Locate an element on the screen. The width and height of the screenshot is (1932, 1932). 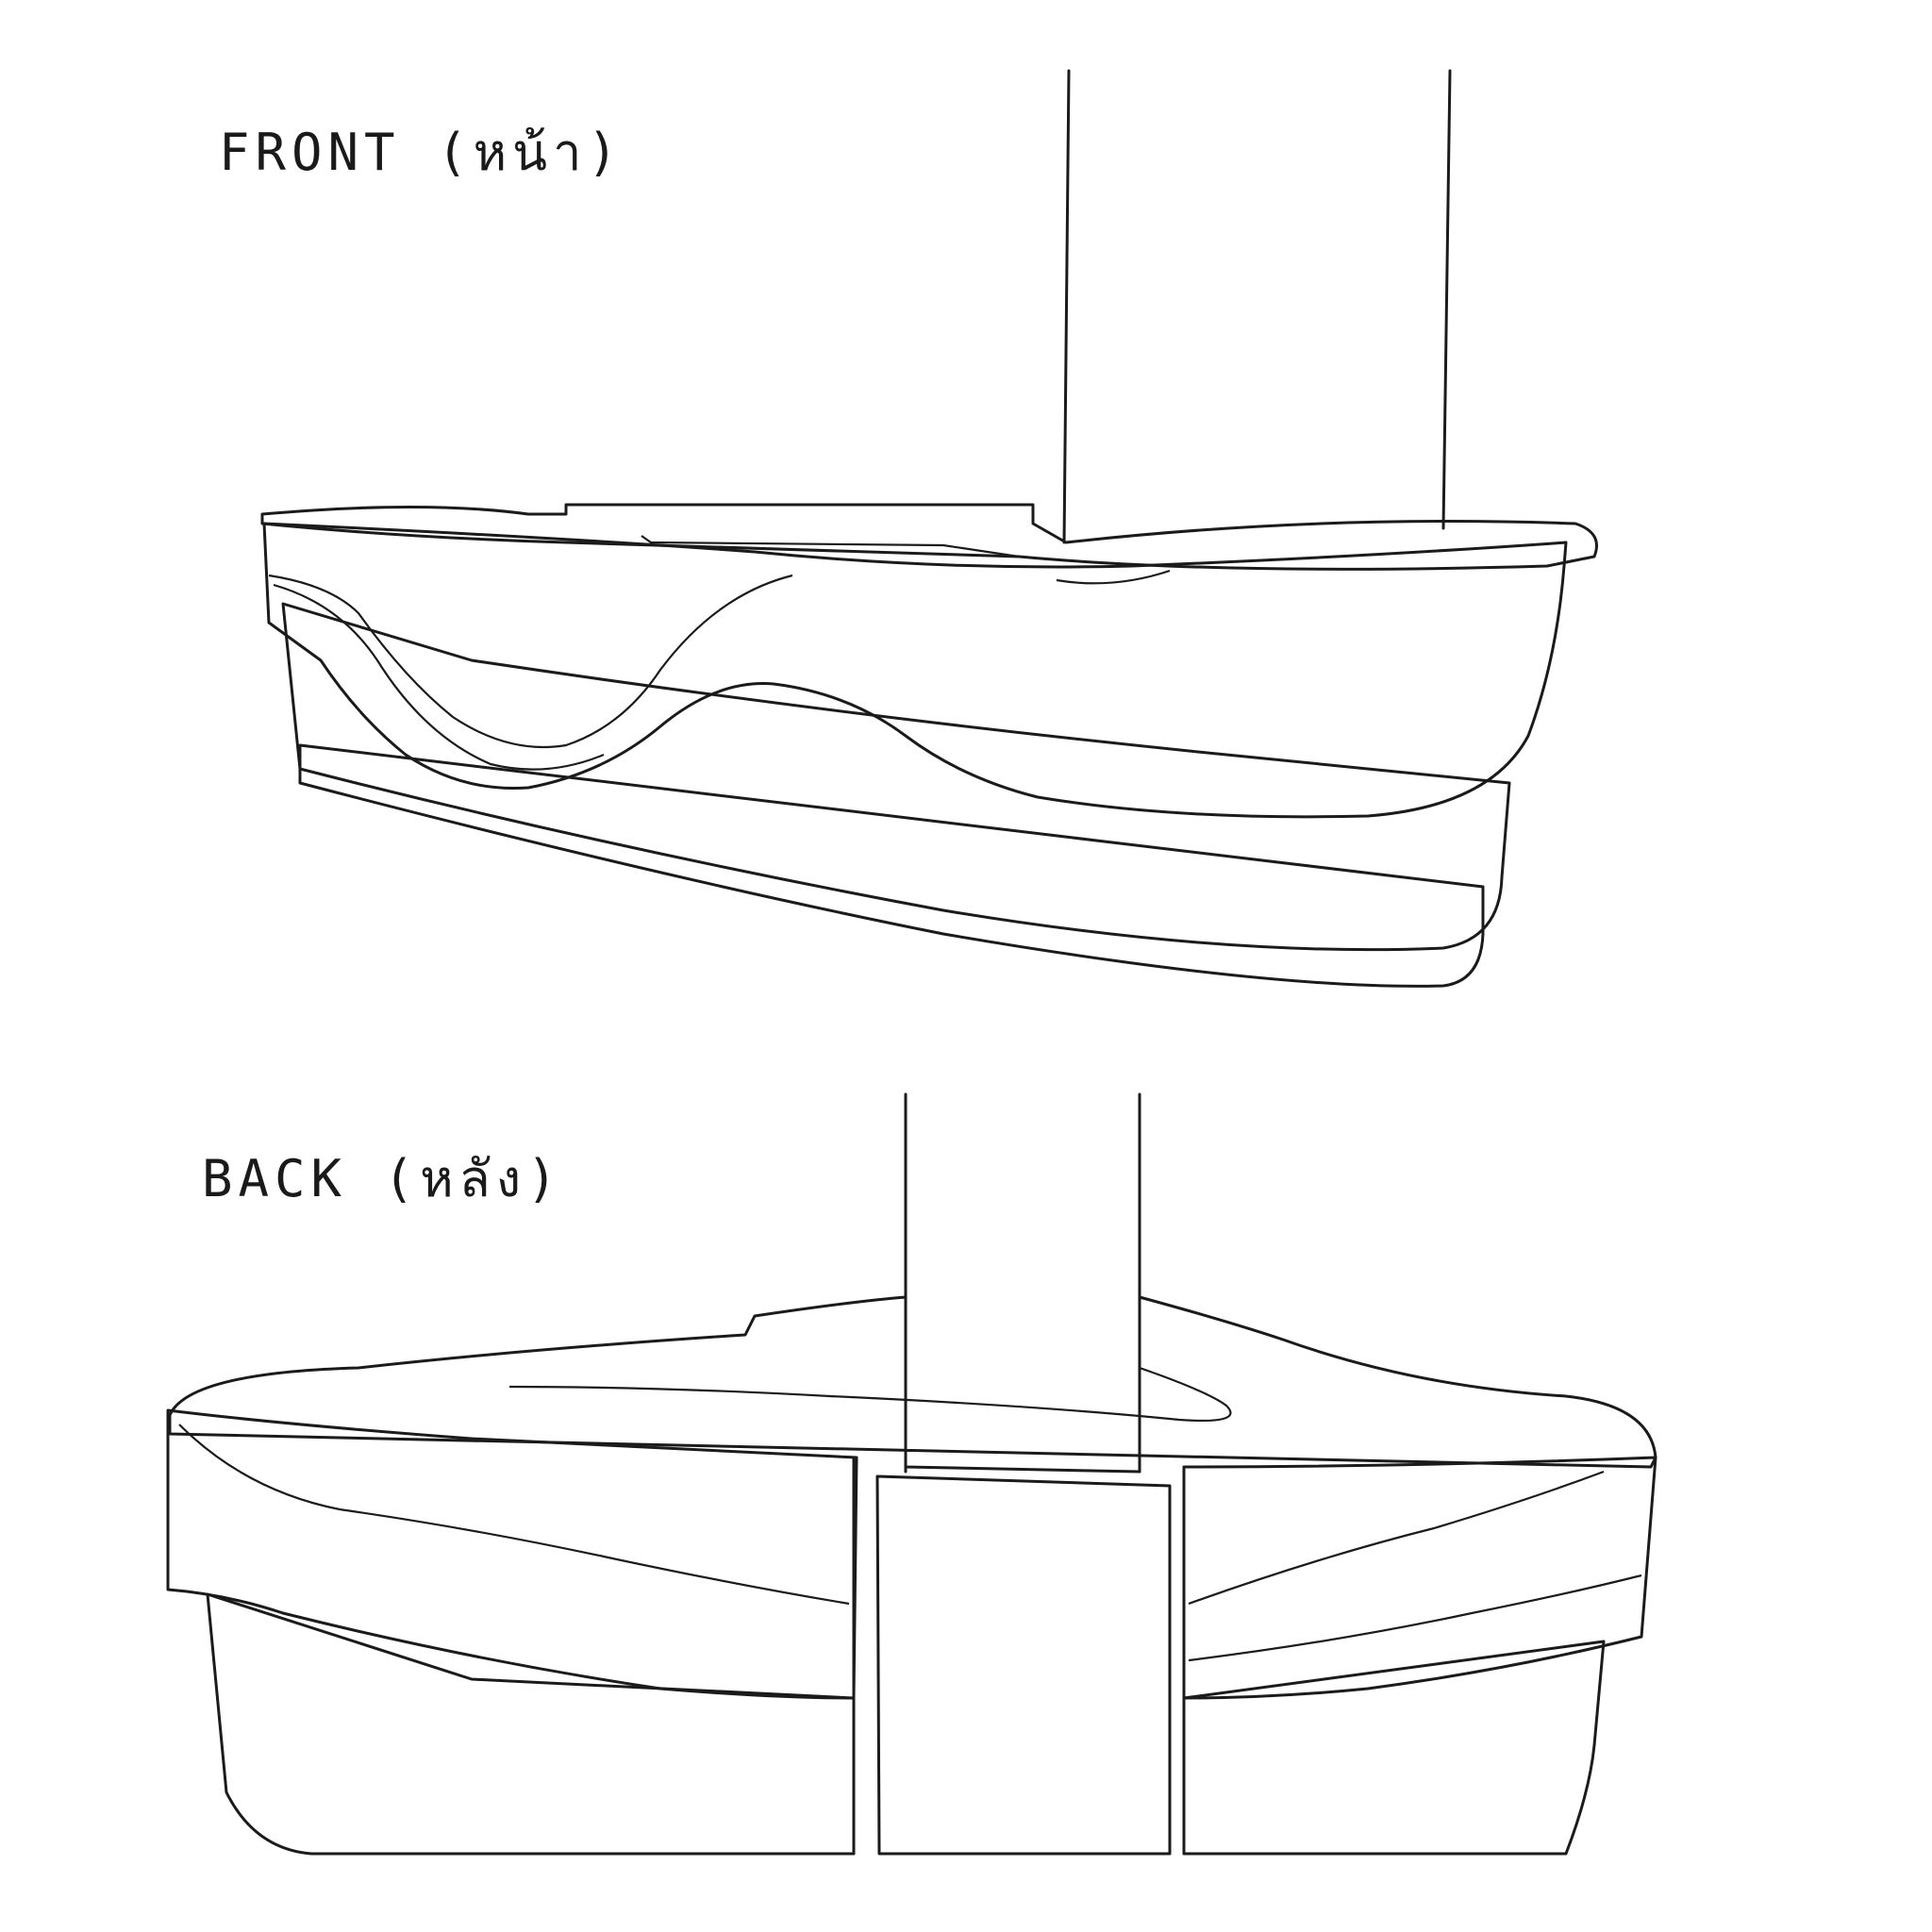
back-counter-body-left is located at coordinates (531, 1724).